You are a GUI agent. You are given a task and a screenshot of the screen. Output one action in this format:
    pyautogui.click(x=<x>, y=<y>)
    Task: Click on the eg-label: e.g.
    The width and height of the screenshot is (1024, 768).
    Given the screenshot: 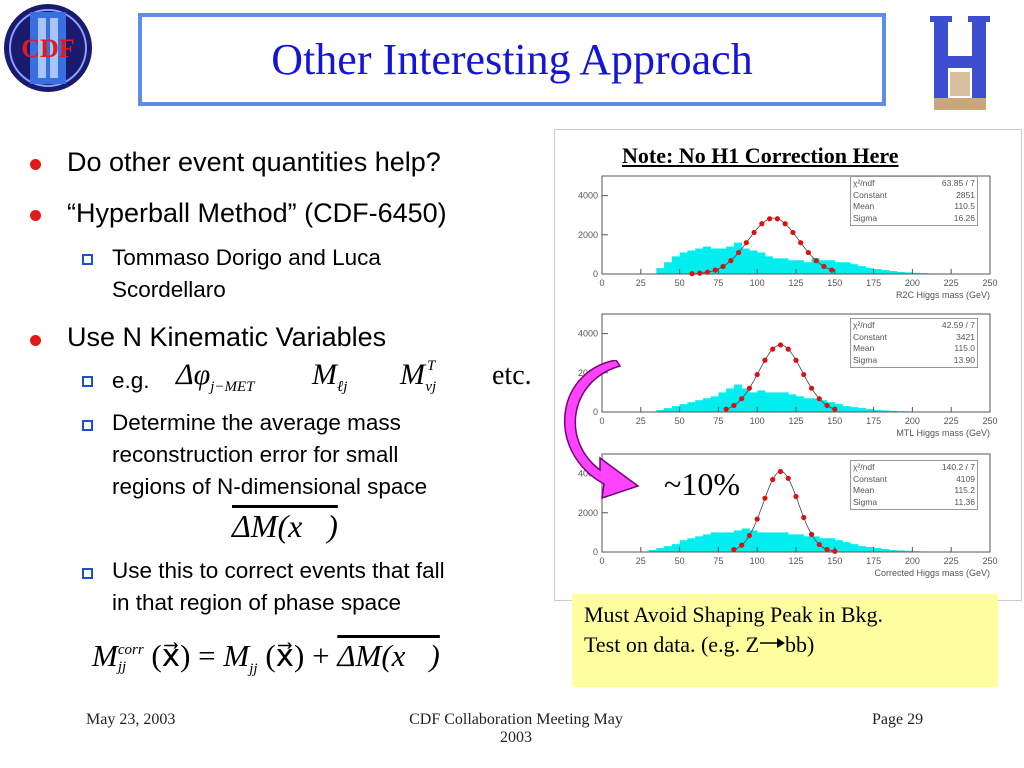 What is the action you would take?
    pyautogui.click(x=131, y=380)
    